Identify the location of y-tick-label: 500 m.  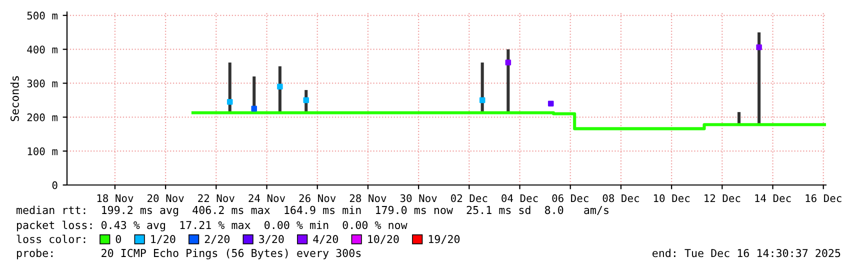
(42, 16).